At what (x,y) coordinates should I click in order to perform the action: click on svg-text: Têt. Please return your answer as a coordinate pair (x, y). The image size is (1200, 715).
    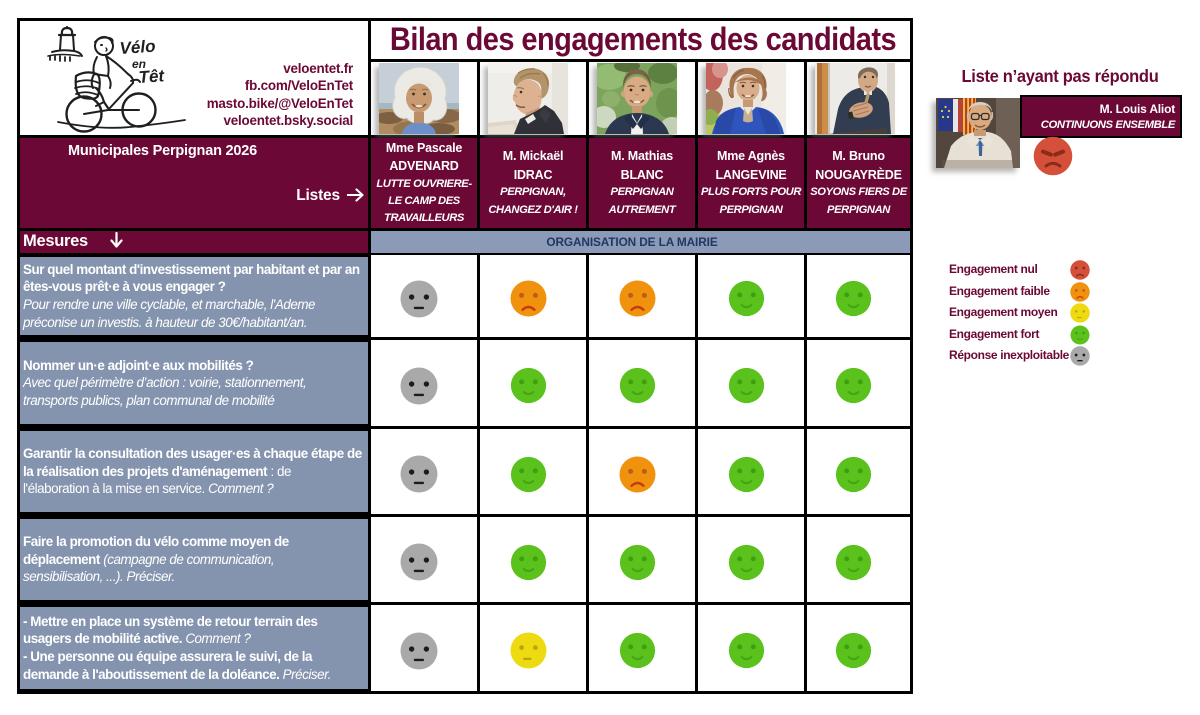
    Looking at the image, I should click on (152, 76).